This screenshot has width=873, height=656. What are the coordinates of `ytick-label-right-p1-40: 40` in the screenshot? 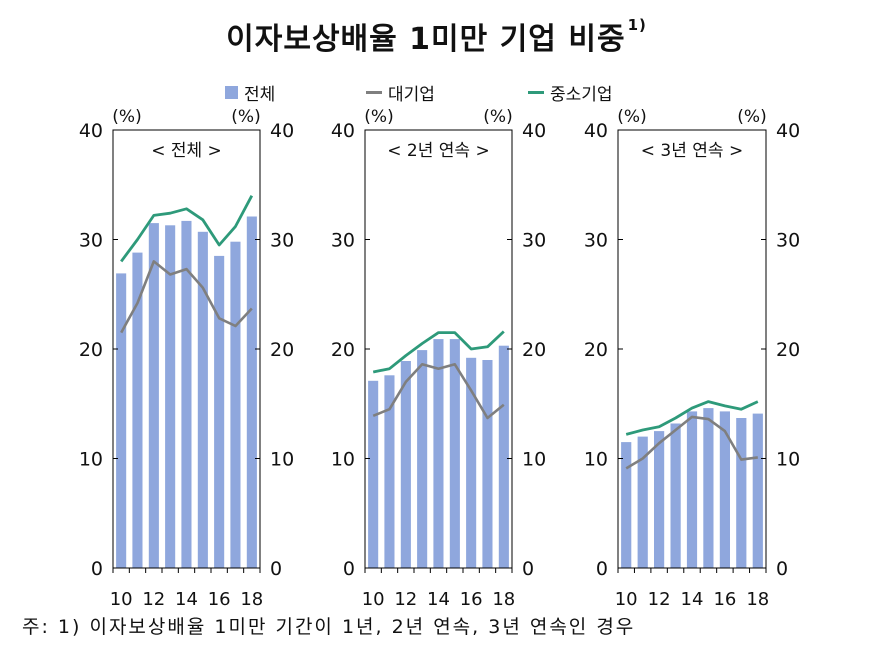 It's located at (282, 131).